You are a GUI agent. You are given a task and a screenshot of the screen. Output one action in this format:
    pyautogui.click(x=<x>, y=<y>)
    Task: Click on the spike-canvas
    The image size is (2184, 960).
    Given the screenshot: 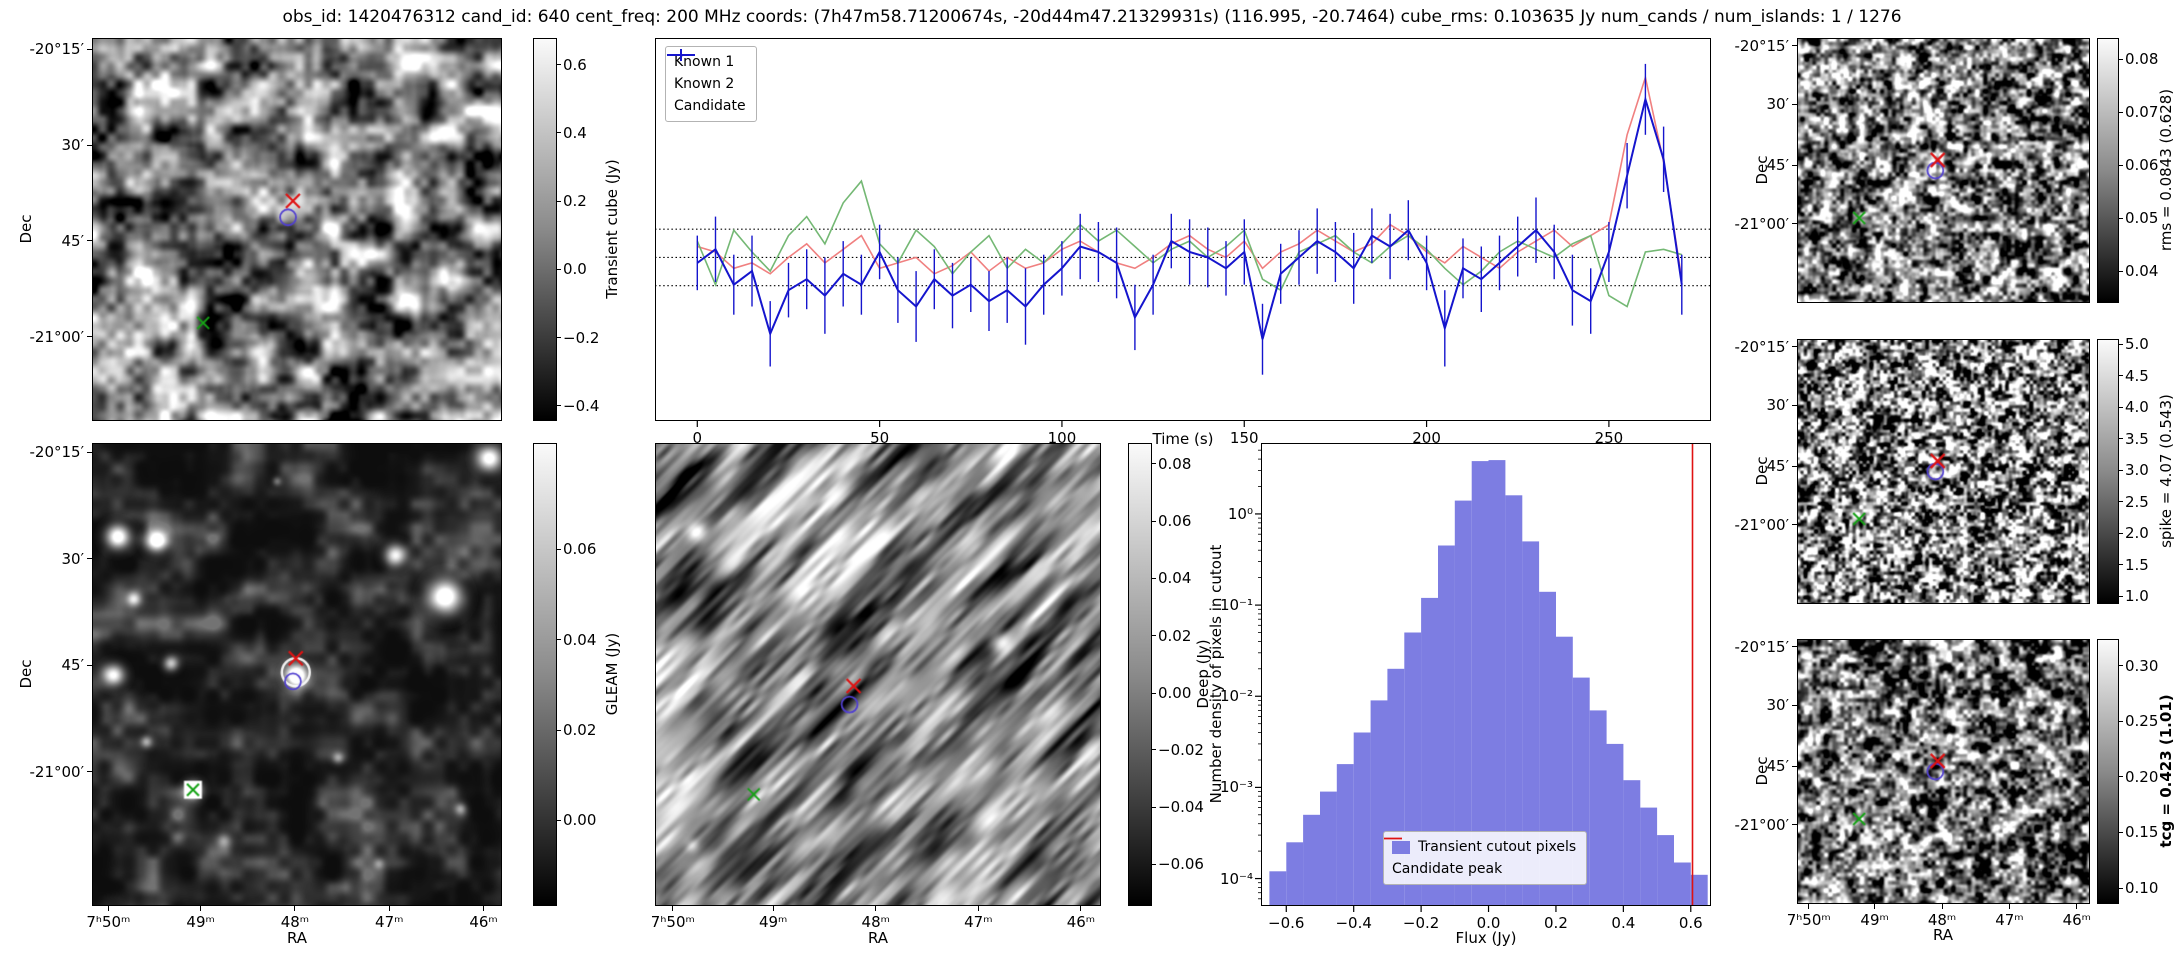 What is the action you would take?
    pyautogui.click(x=1943, y=471)
    